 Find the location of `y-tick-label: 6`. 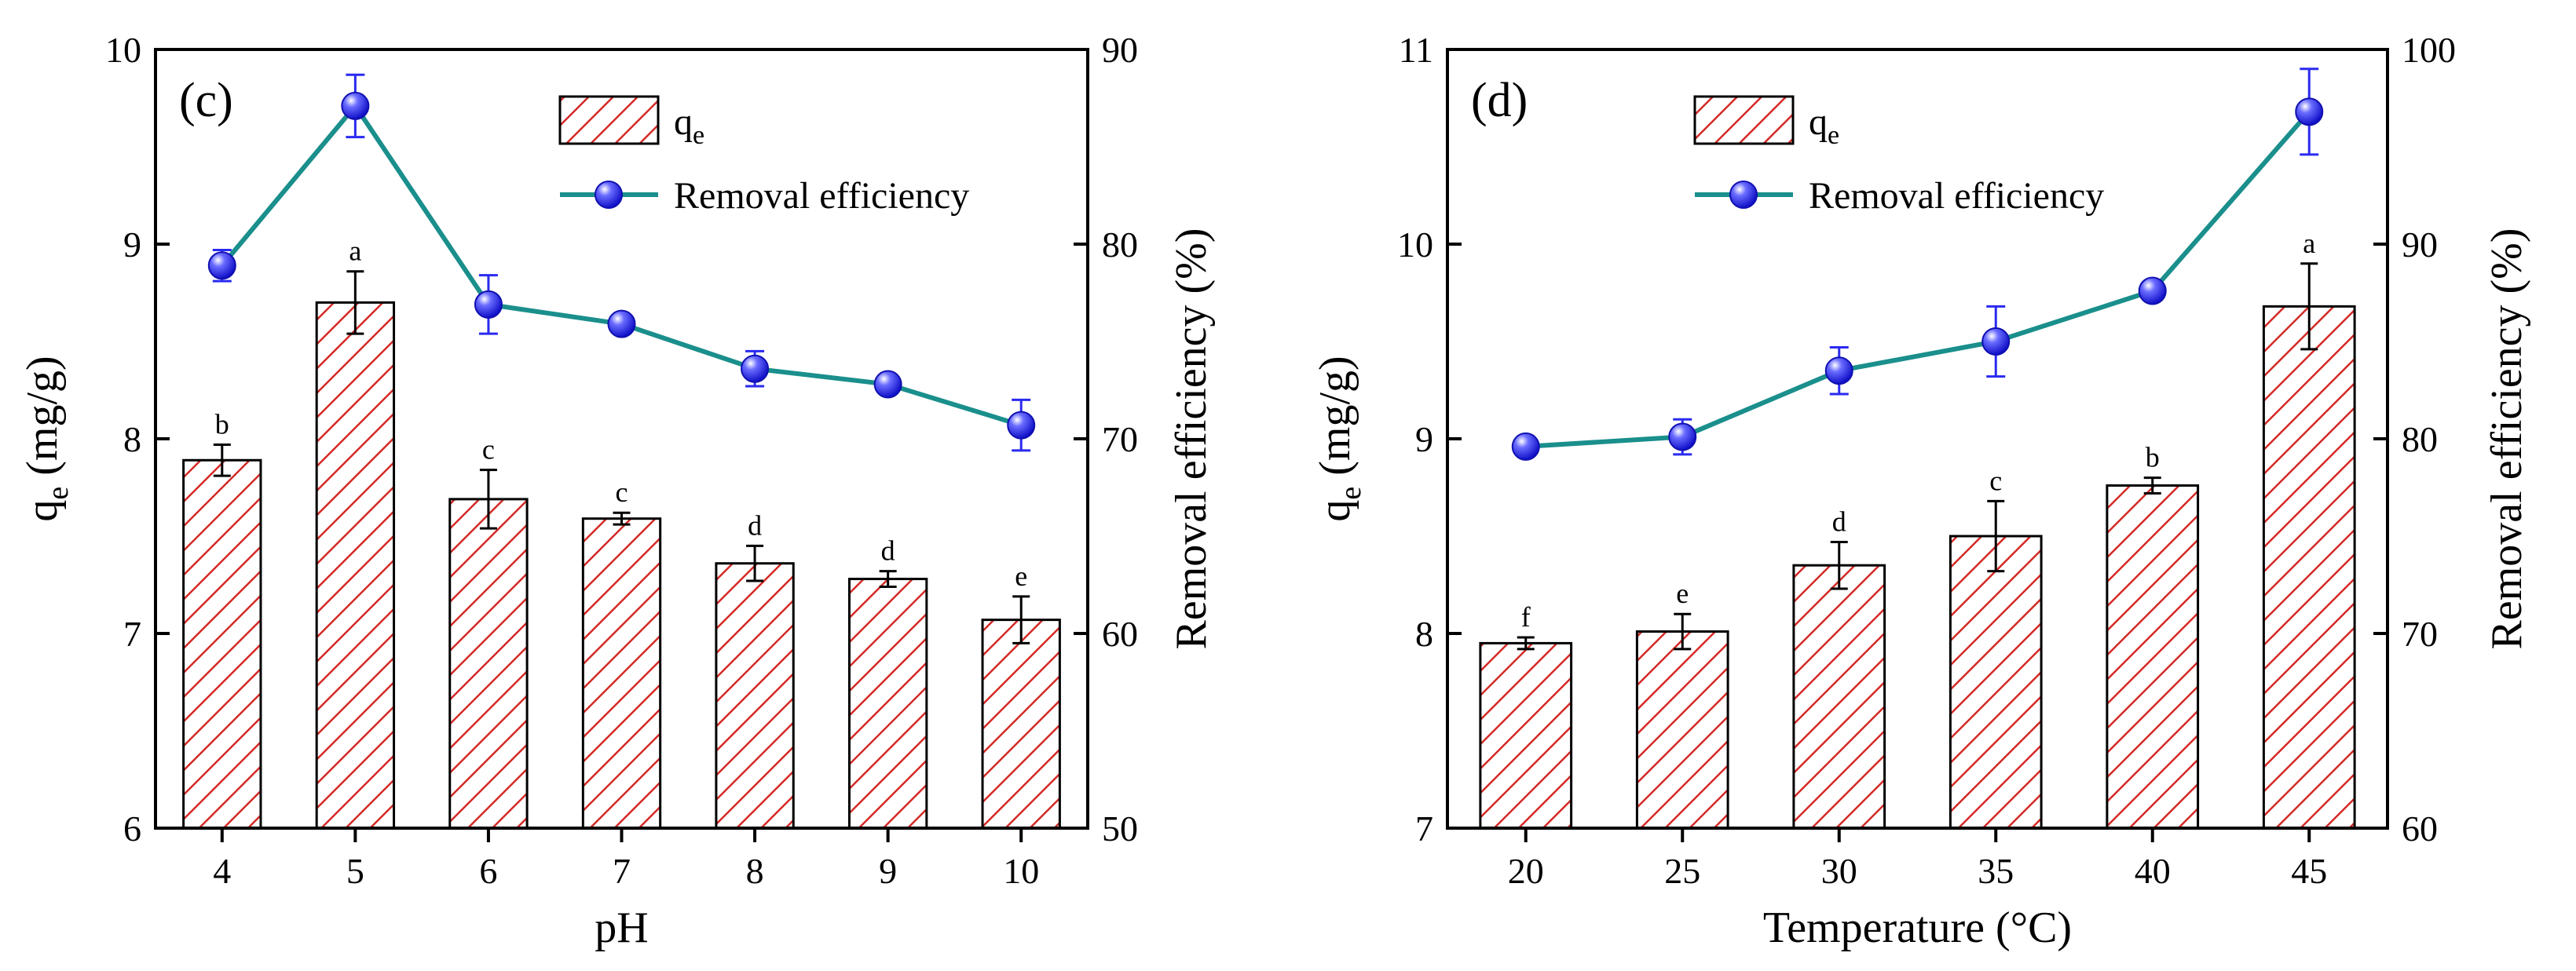

y-tick-label: 6 is located at coordinates (132, 829).